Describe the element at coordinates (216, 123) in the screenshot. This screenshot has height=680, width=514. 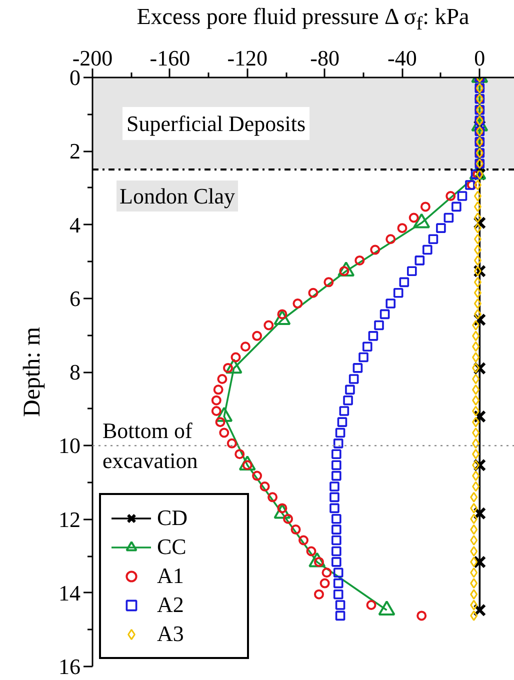
I see `band-label: Superficial Deposits` at that location.